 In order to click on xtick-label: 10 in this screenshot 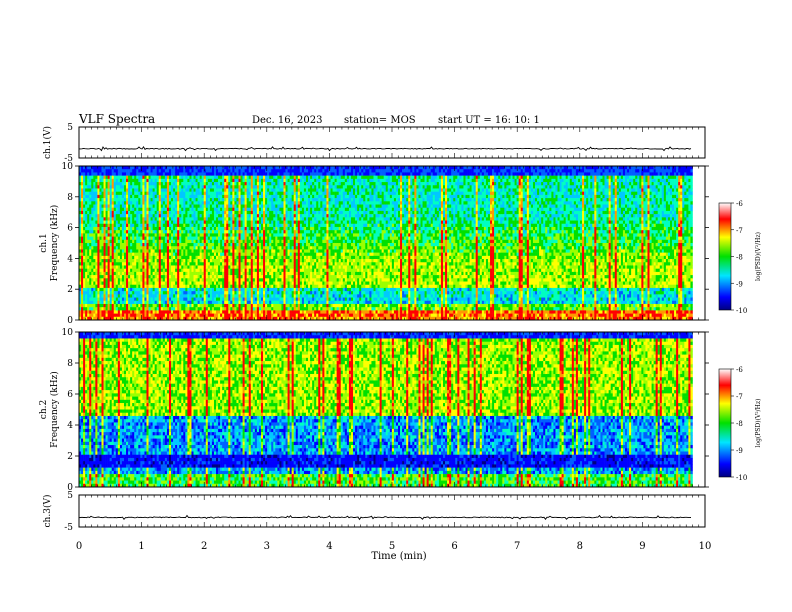, I will do `click(705, 546)`.